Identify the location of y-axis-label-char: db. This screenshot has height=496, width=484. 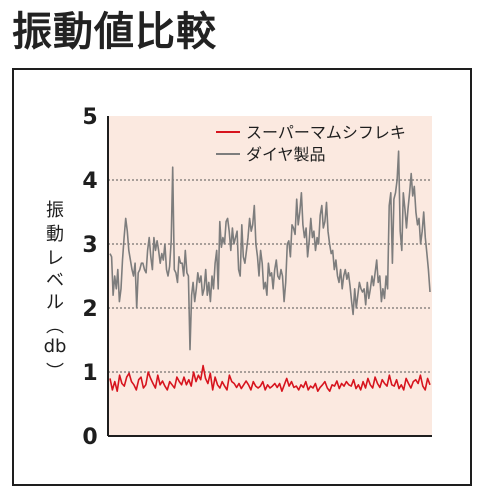
(55, 346).